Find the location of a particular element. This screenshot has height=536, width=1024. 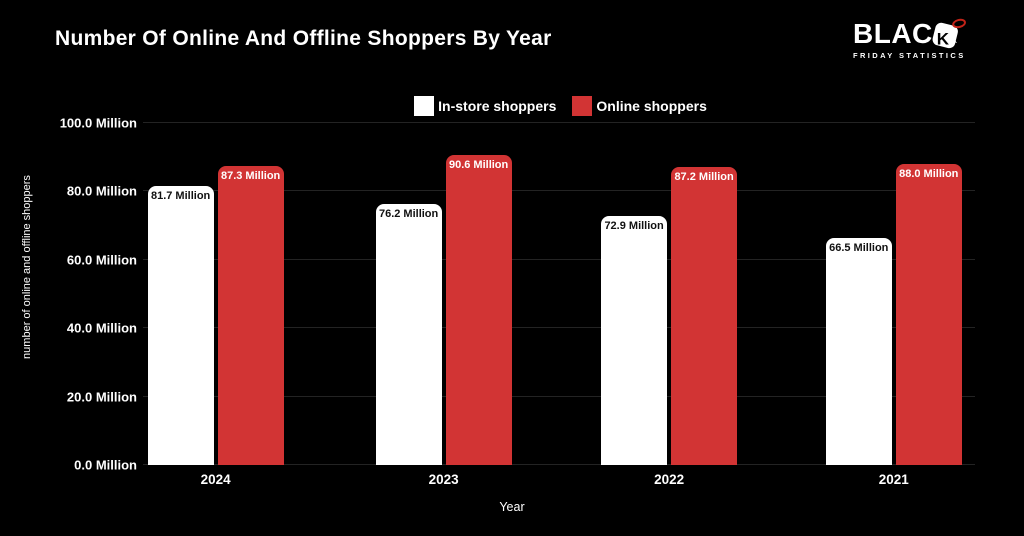

bar-group-2021: 66.5 Million 88.0 Million is located at coordinates (893, 314).